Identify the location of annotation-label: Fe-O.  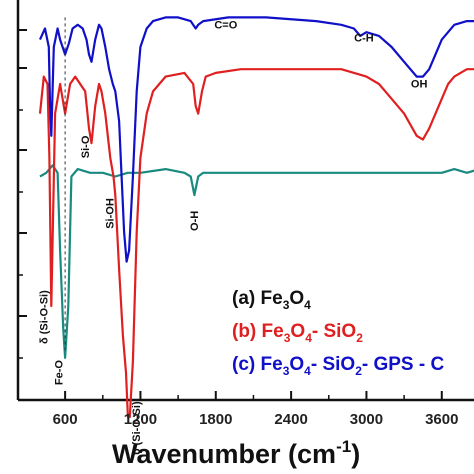
(60, 373).